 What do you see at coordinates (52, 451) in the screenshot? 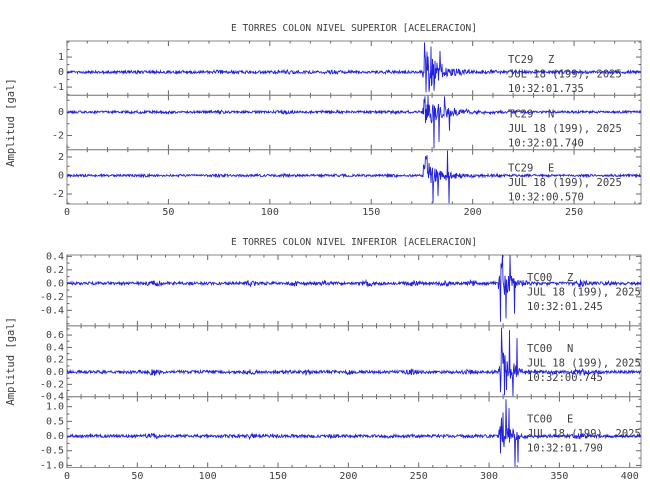
I see `y-tick-label: -0.5` at bounding box center [52, 451].